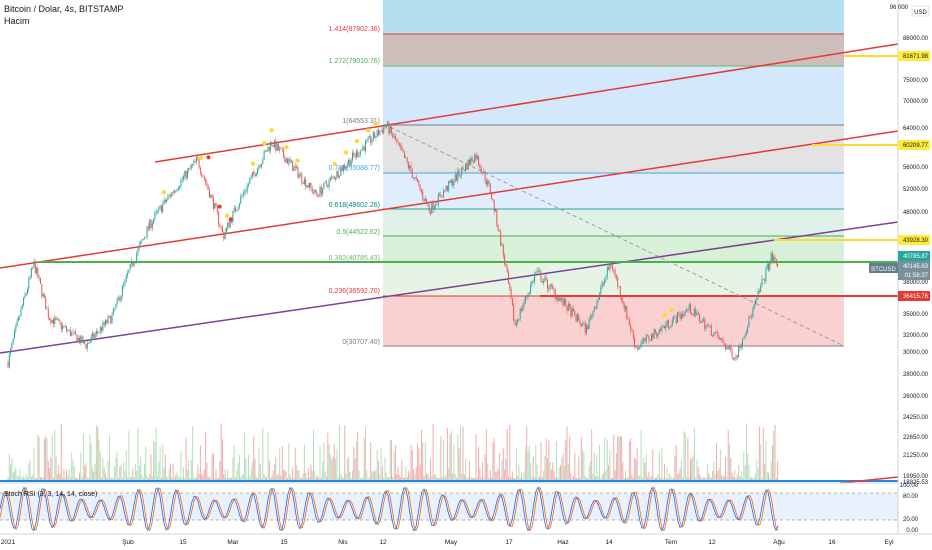 The image size is (932, 550). Describe the element at coordinates (909, 486) in the screenshot. I see `osc-axis-100: 100.00` at that location.